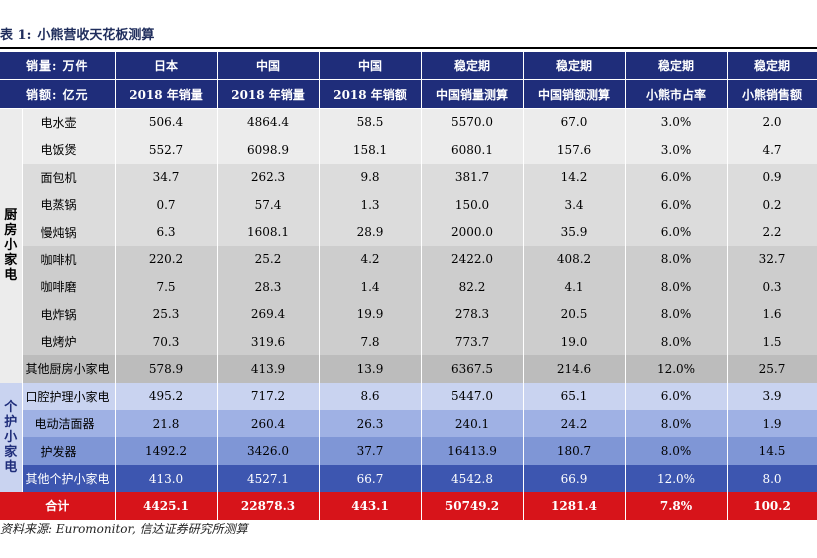 This screenshot has width=817, height=558. Describe the element at coordinates (408, 150) in the screenshot. I see `table-row: 电饭煲 552.7 6098.9 158.1 6080.1 157.6 3.0% 4.7` at that location.